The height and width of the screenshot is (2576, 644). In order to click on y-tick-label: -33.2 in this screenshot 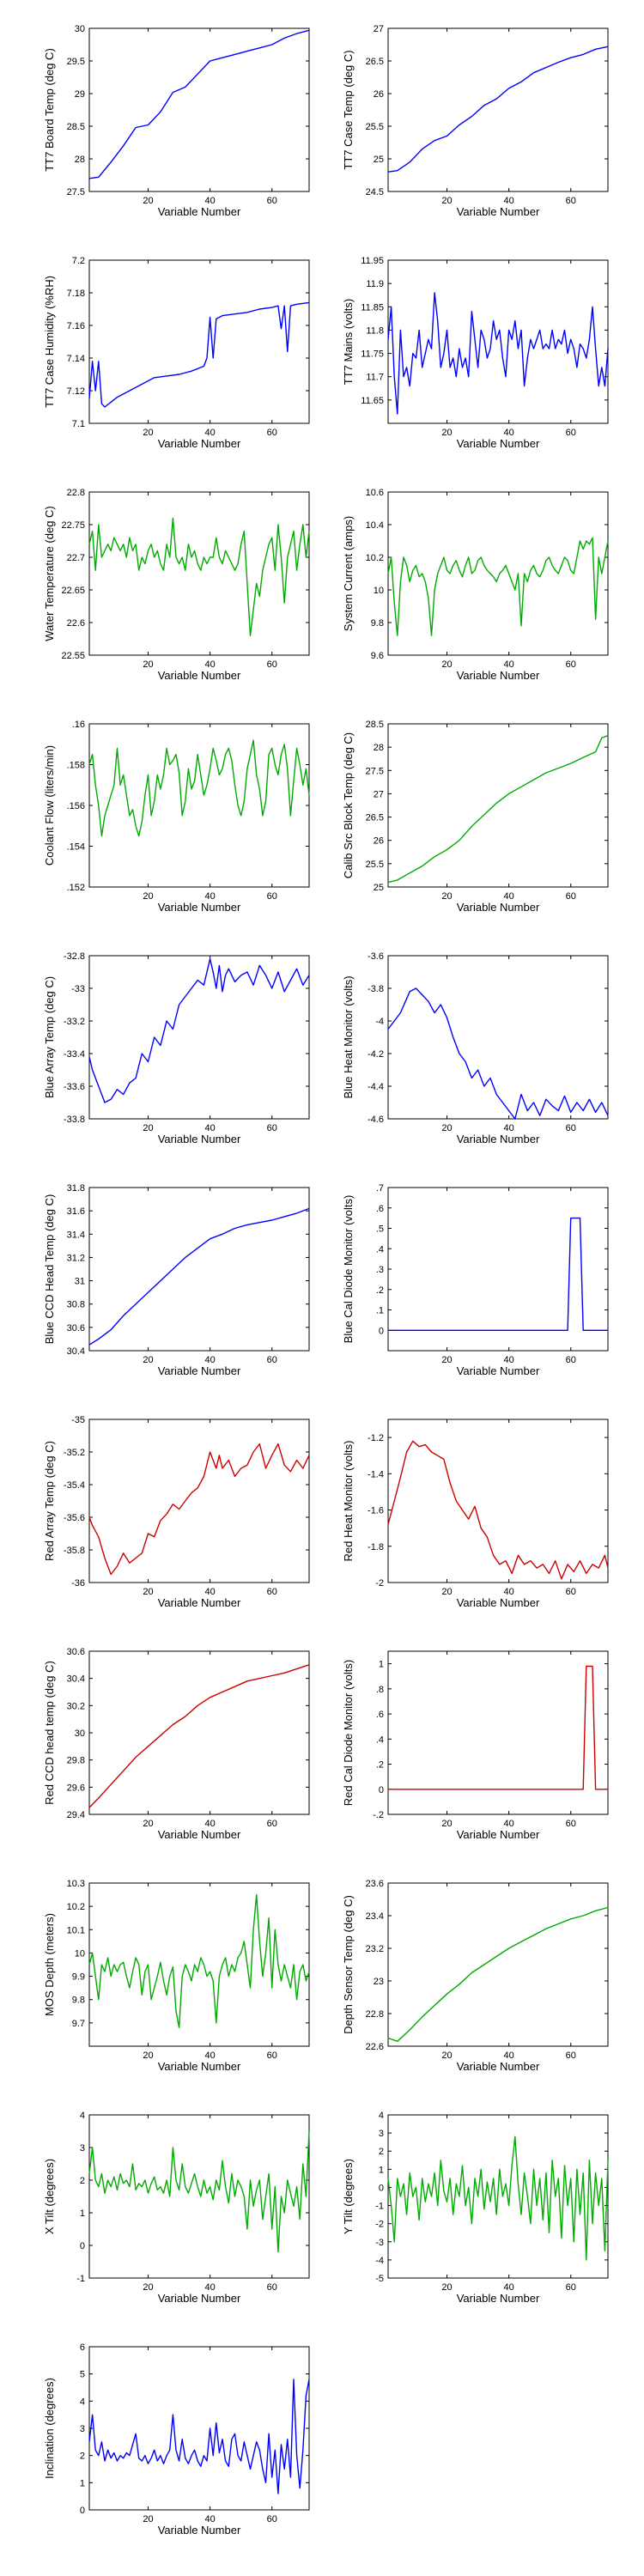, I will do `click(74, 1022)`.